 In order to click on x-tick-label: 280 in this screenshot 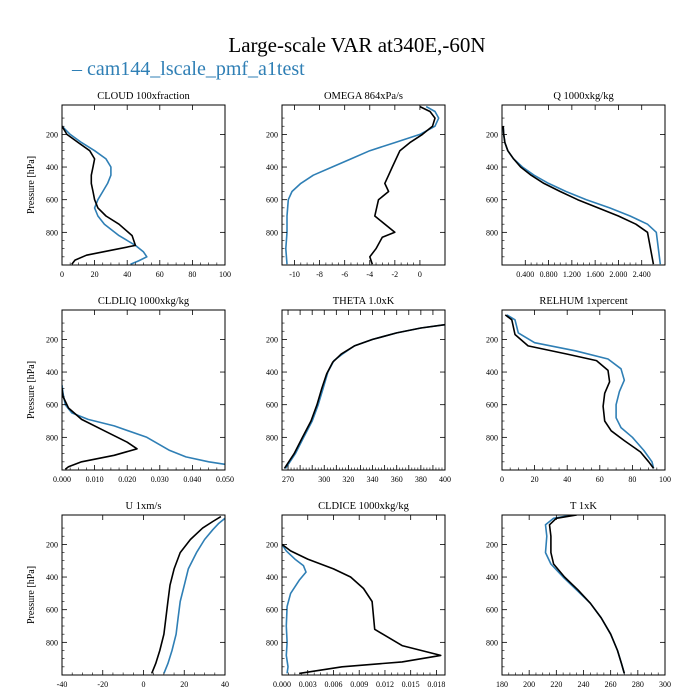, I will do `click(638, 684)`.